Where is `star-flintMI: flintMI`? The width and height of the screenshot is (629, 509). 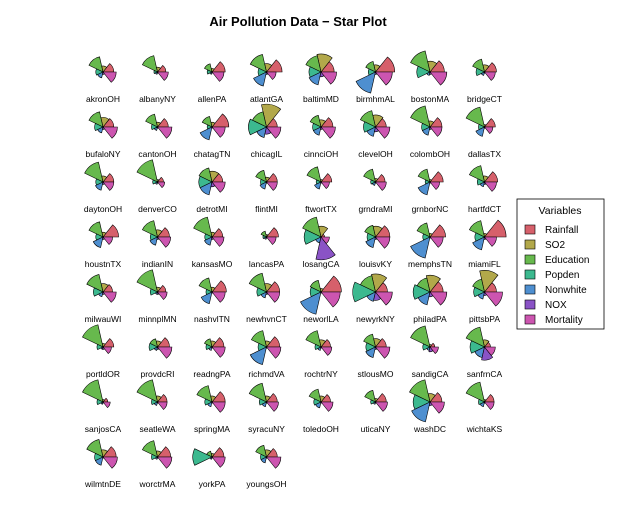 star-flintMI: flintMI is located at coordinates (266, 191).